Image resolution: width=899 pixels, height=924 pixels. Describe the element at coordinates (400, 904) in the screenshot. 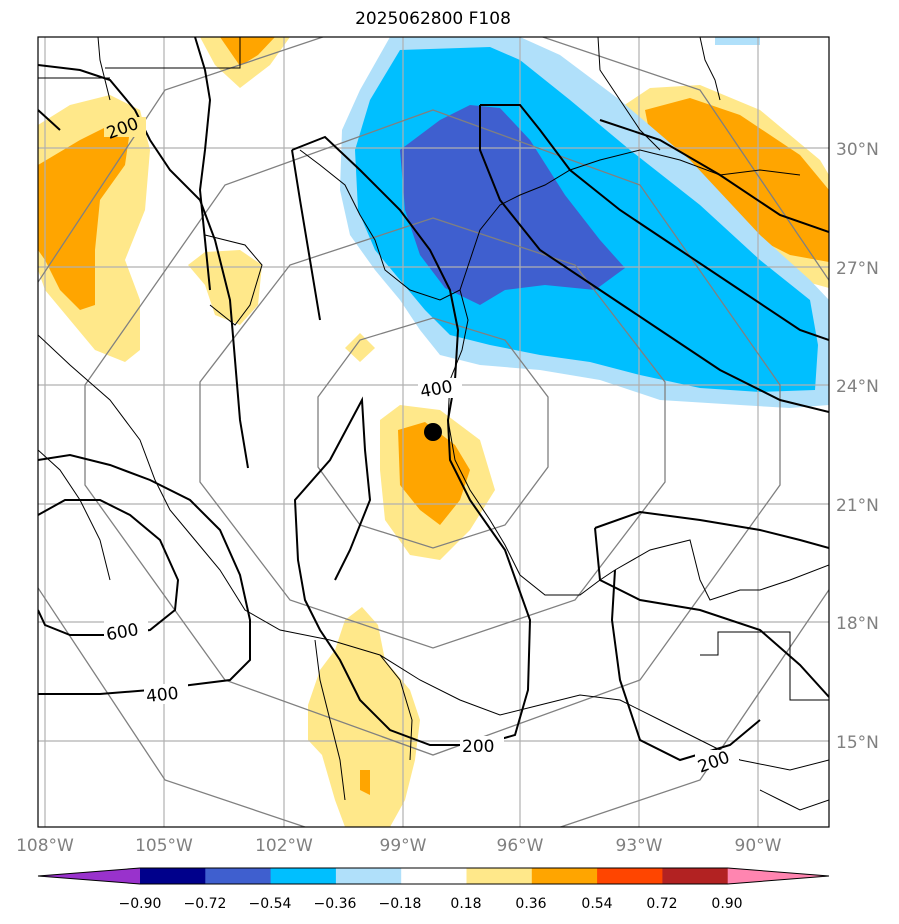

I see `colorbar-tick: −0.18` at that location.